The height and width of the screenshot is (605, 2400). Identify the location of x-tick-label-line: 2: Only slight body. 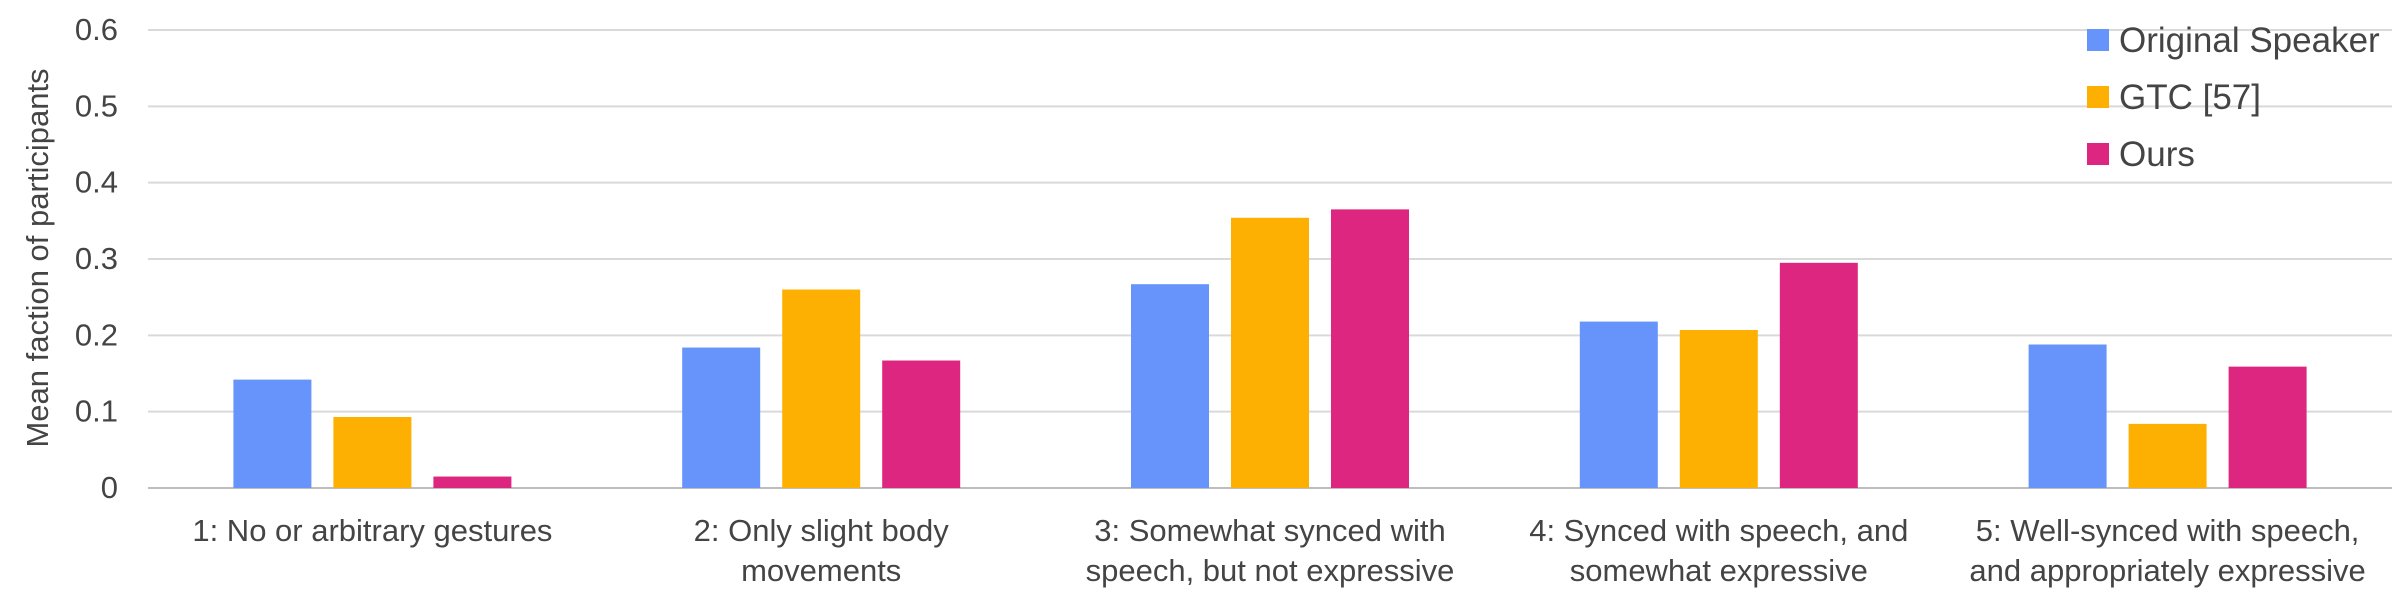
(822, 530).